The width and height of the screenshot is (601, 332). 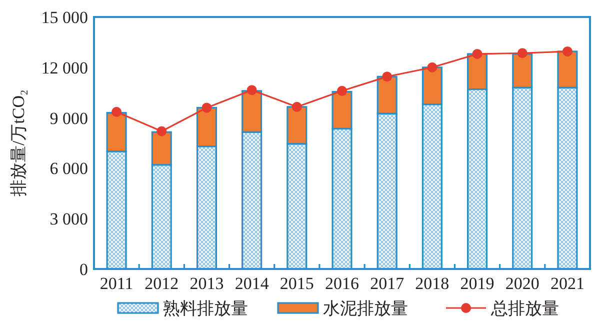 I want to click on legend-label: 总排放量, so click(x=524, y=308).